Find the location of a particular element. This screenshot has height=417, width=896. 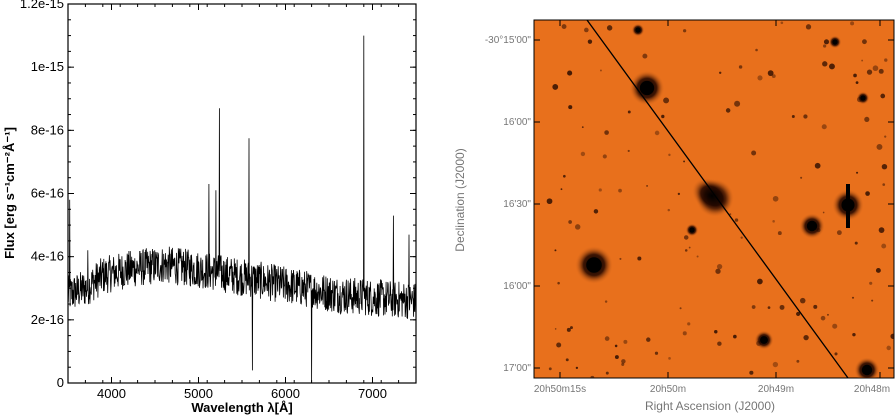

y-tick-label: 4e-16 is located at coordinates (47, 256).